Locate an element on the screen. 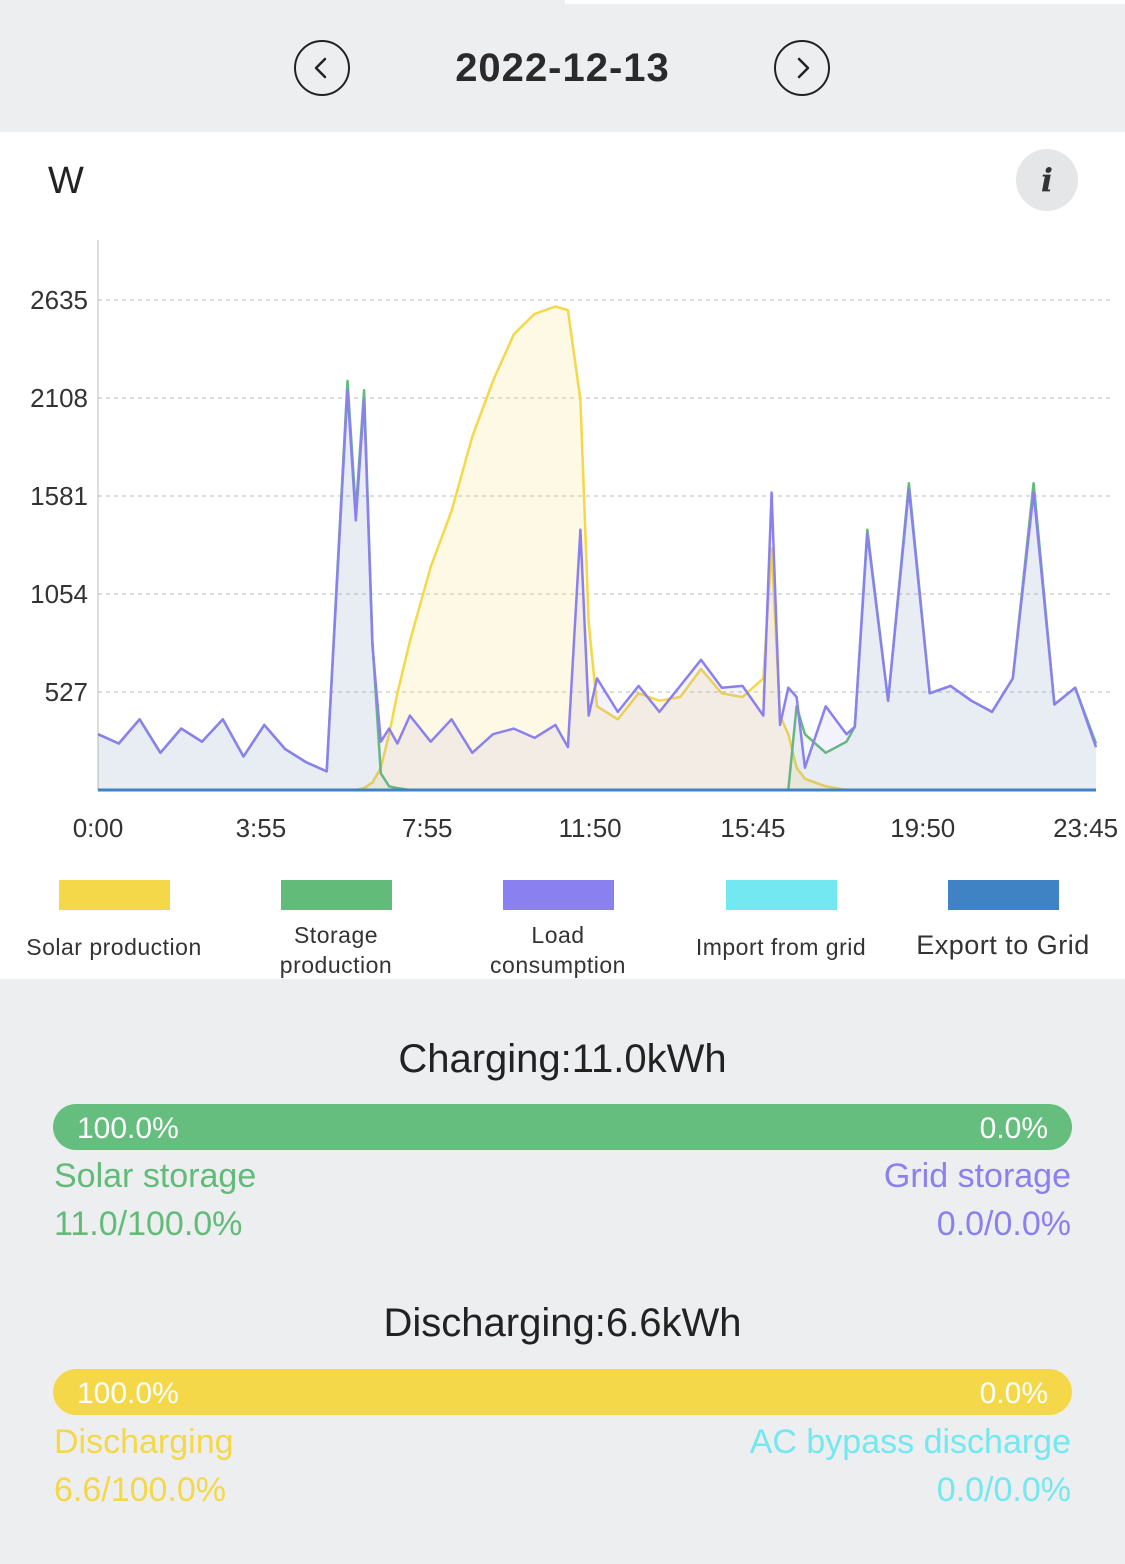  legend-swatch-import is located at coordinates (781, 895).